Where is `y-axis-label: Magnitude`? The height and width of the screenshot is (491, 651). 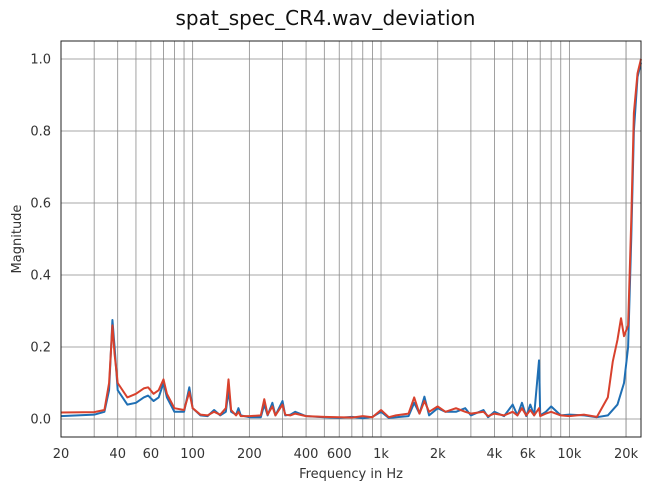 y-axis-label: Magnitude is located at coordinates (17, 239).